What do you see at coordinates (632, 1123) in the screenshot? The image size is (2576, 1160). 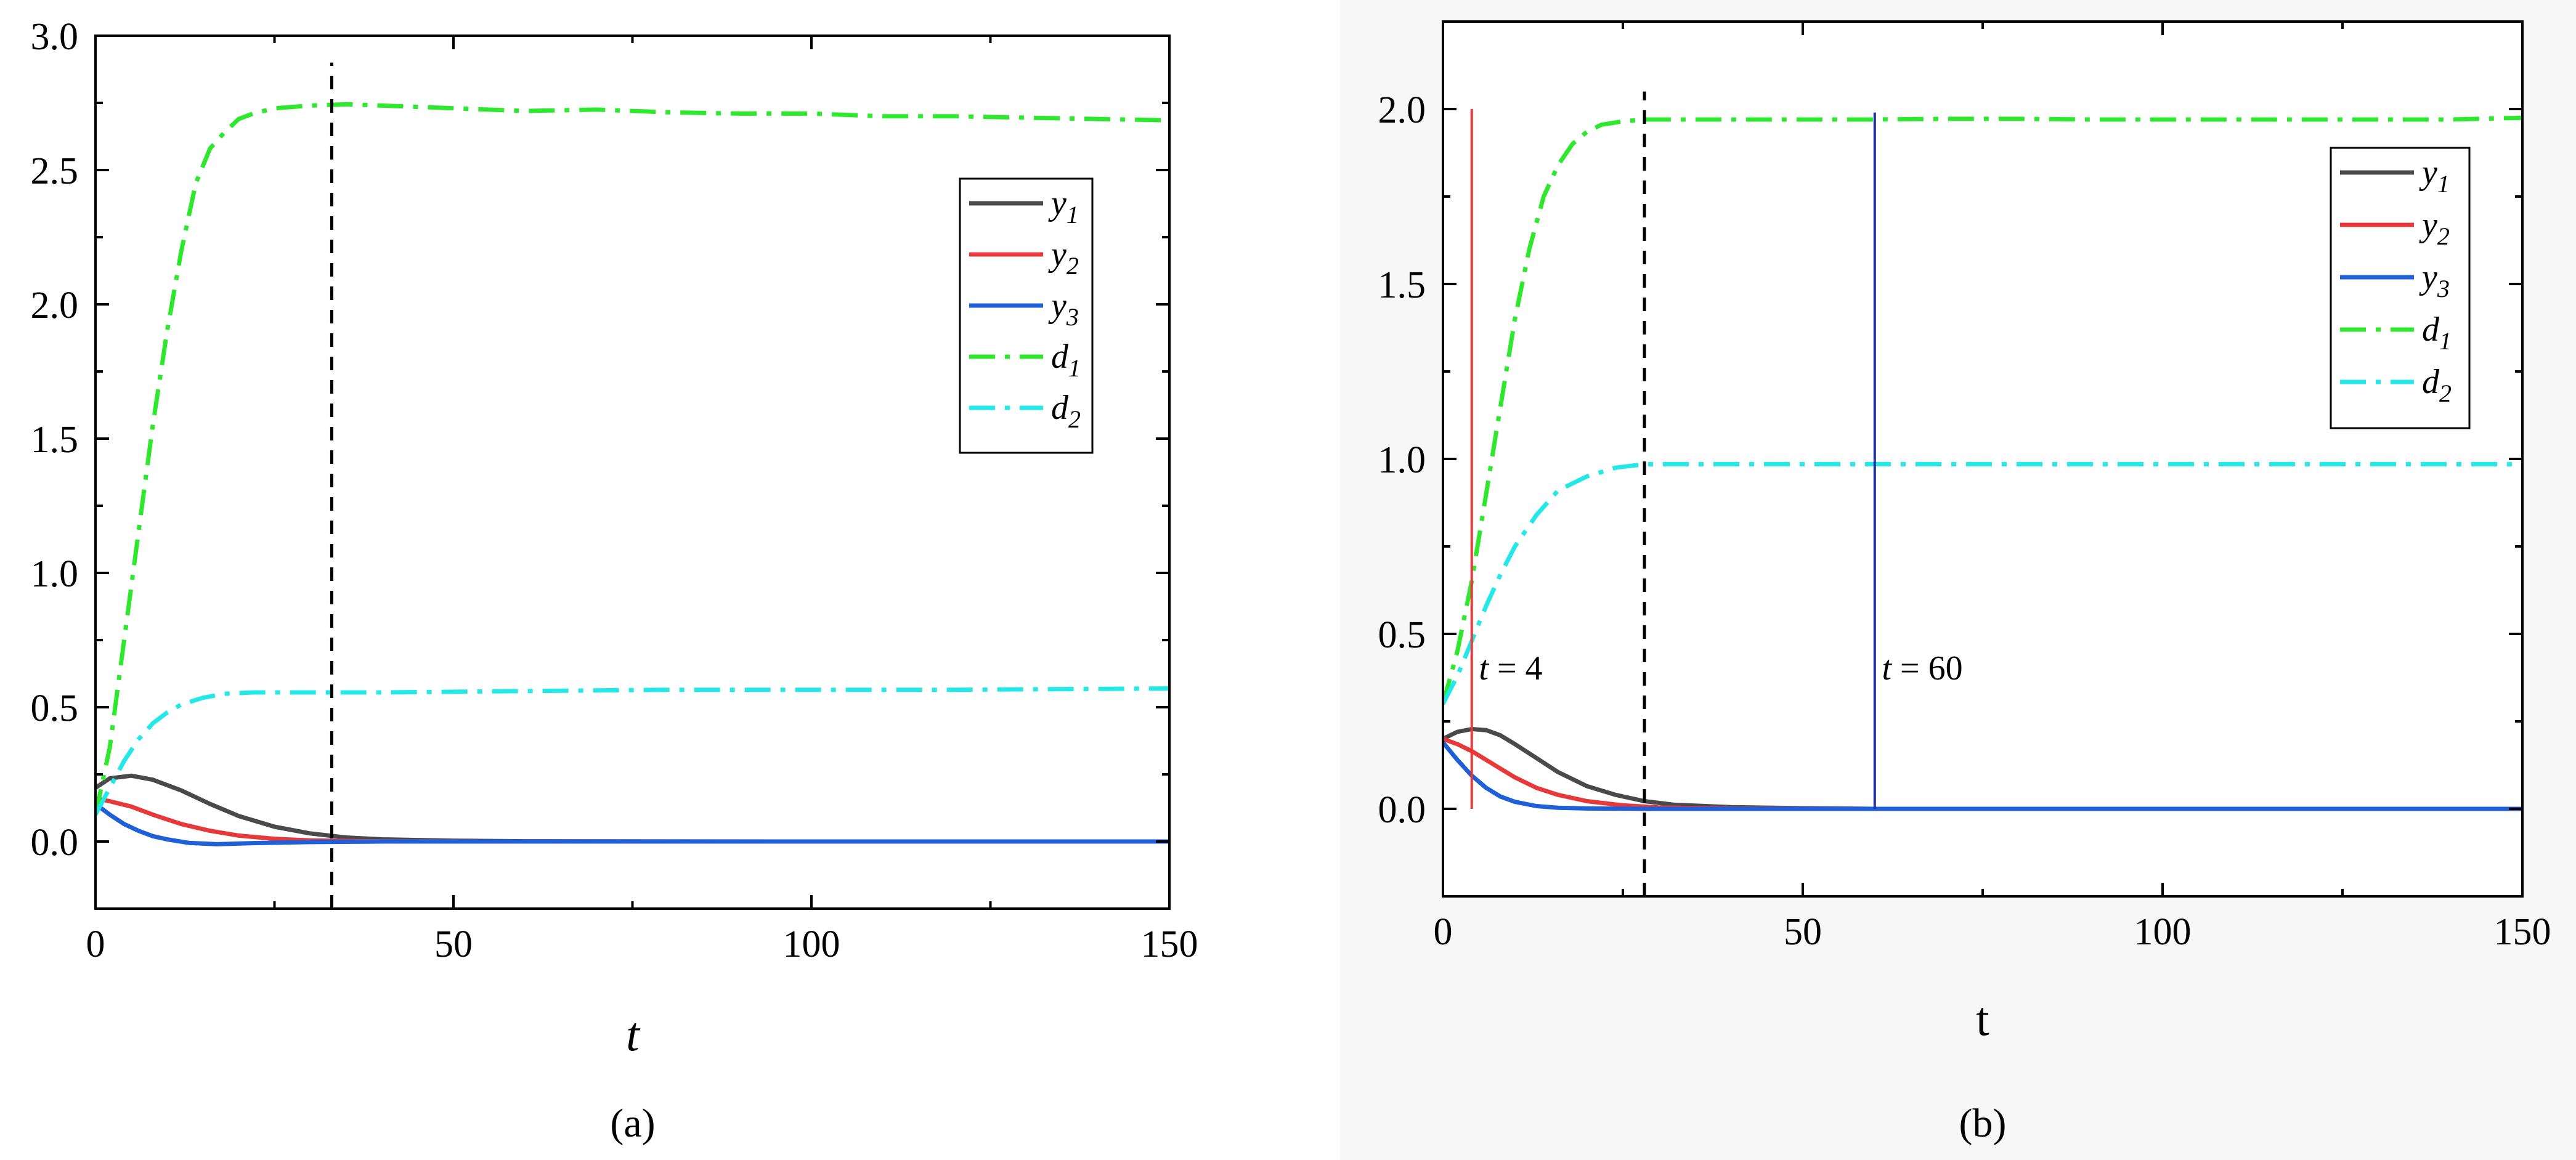 I see `panel-label: (a)` at bounding box center [632, 1123].